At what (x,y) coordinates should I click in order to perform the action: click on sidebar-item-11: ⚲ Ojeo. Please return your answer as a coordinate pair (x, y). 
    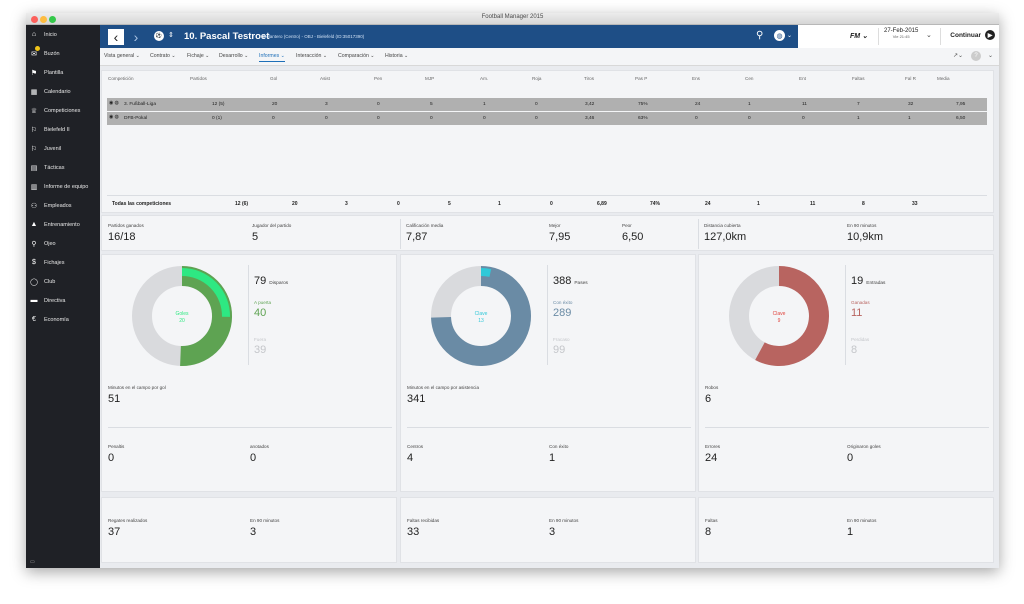
    Looking at the image, I should click on (63, 243).